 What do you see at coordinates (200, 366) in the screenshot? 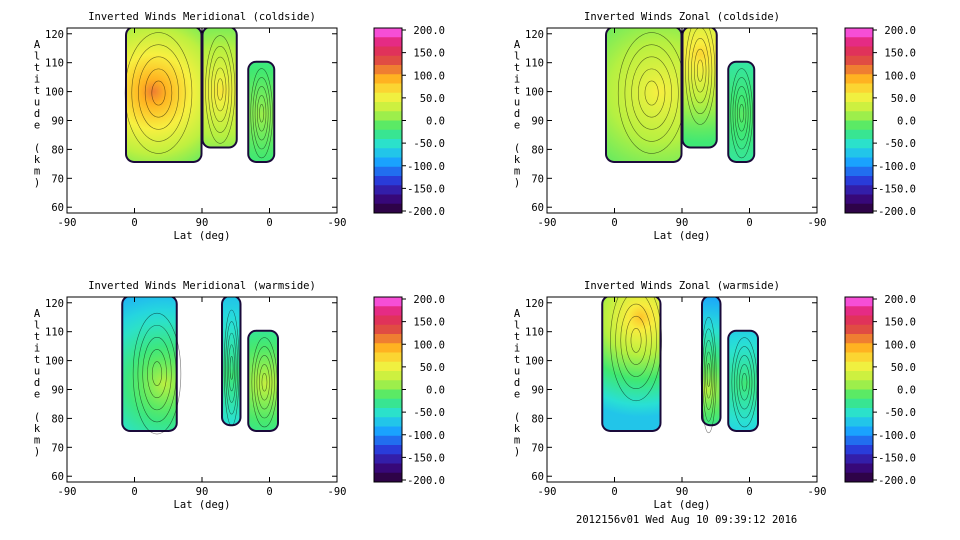
I see `contour-field` at bounding box center [200, 366].